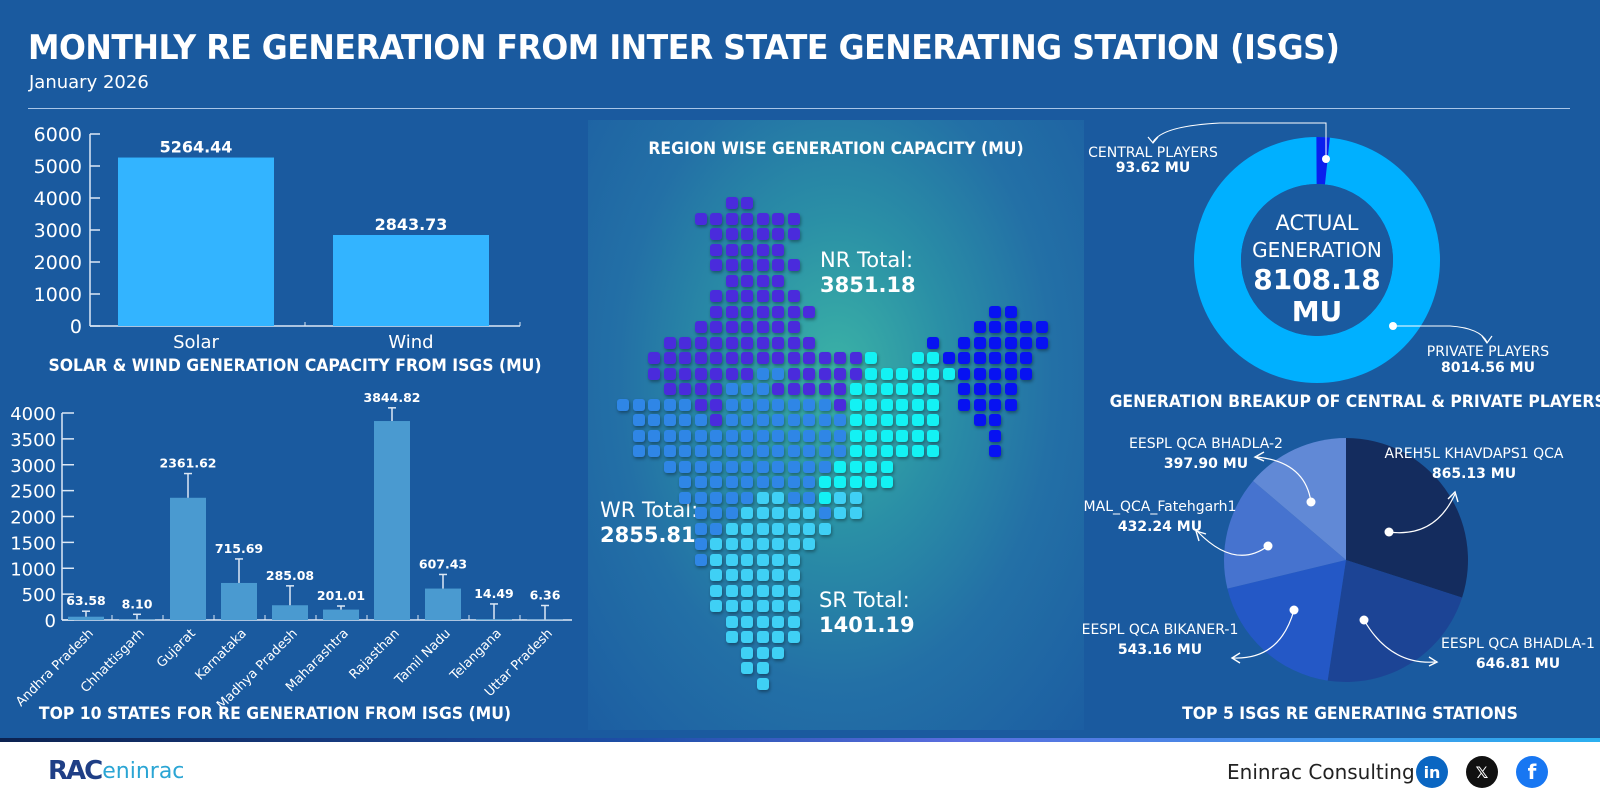 The image size is (1600, 800). I want to click on svg-text: EESPL QCA BHADLA-1, so click(1518, 644).